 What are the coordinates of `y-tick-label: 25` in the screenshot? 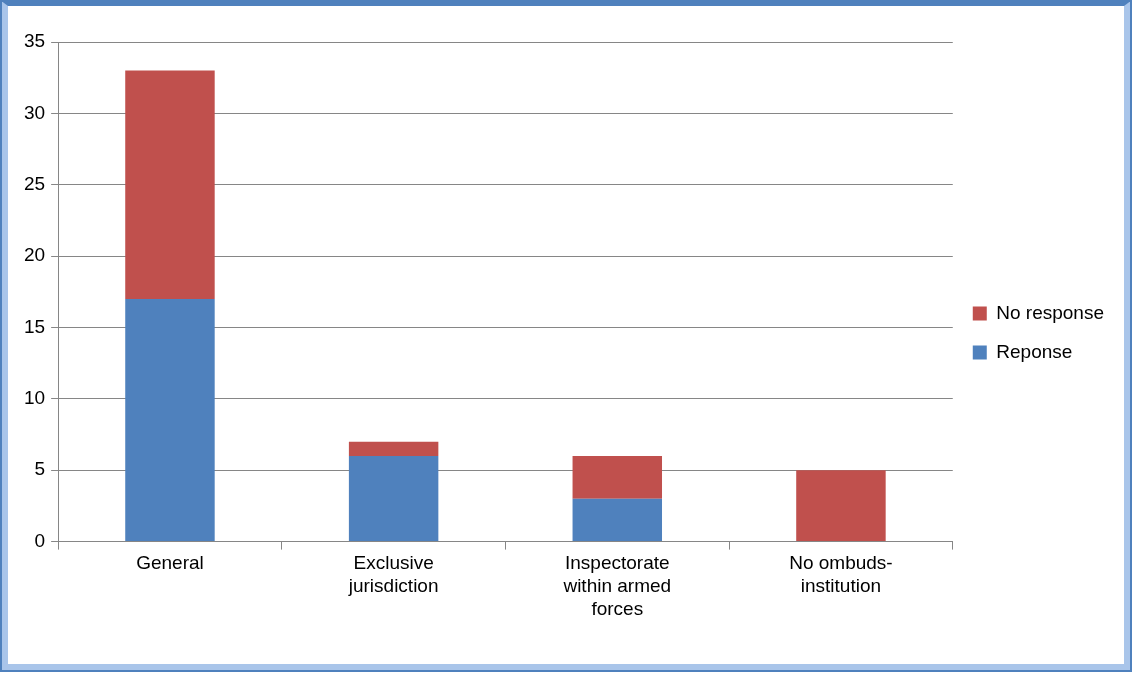 It's located at (34, 183).